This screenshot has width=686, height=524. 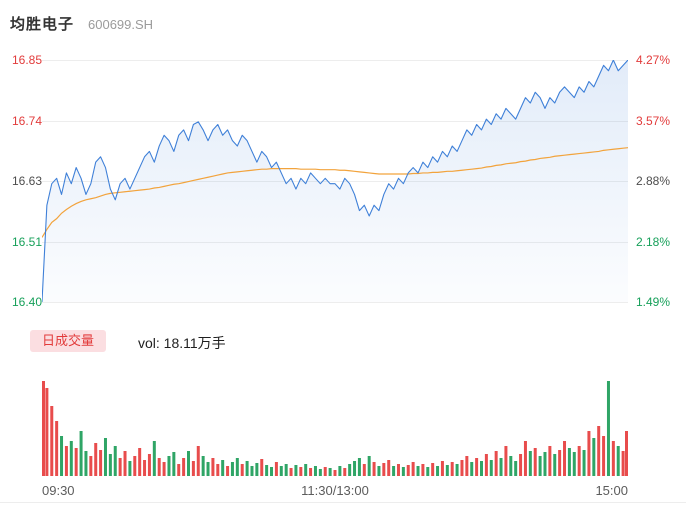 What do you see at coordinates (27, 120) in the screenshot?
I see `y-axis-price-label: 16.74` at bounding box center [27, 120].